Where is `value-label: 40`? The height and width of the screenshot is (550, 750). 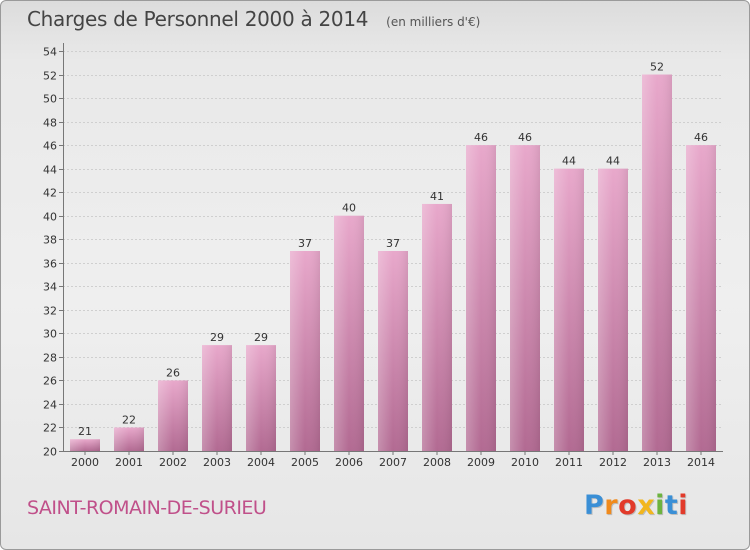
value-label: 40 is located at coordinates (349, 208).